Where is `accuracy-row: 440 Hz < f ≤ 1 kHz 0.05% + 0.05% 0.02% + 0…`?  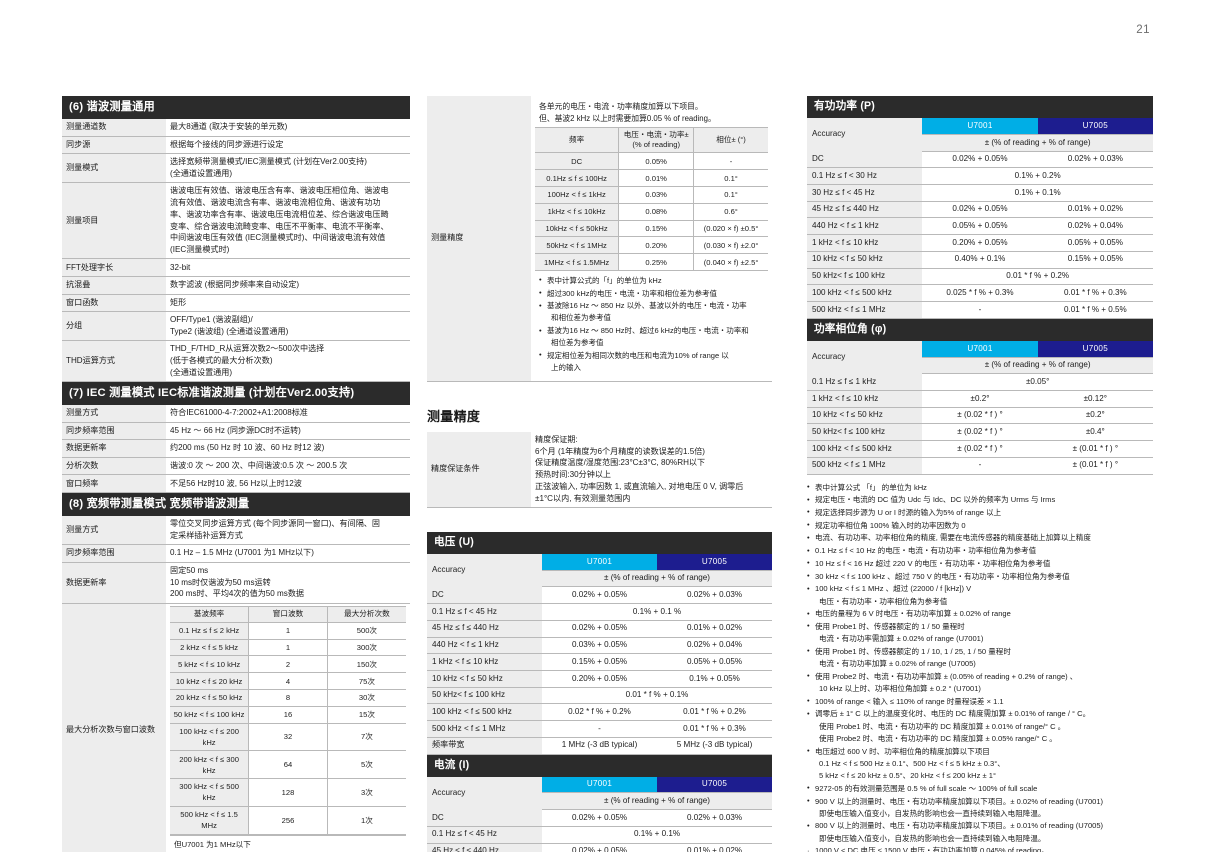
accuracy-row: 440 Hz < f ≤ 1 kHz 0.05% + 0.05% 0.02% + 0… is located at coordinates (980, 226).